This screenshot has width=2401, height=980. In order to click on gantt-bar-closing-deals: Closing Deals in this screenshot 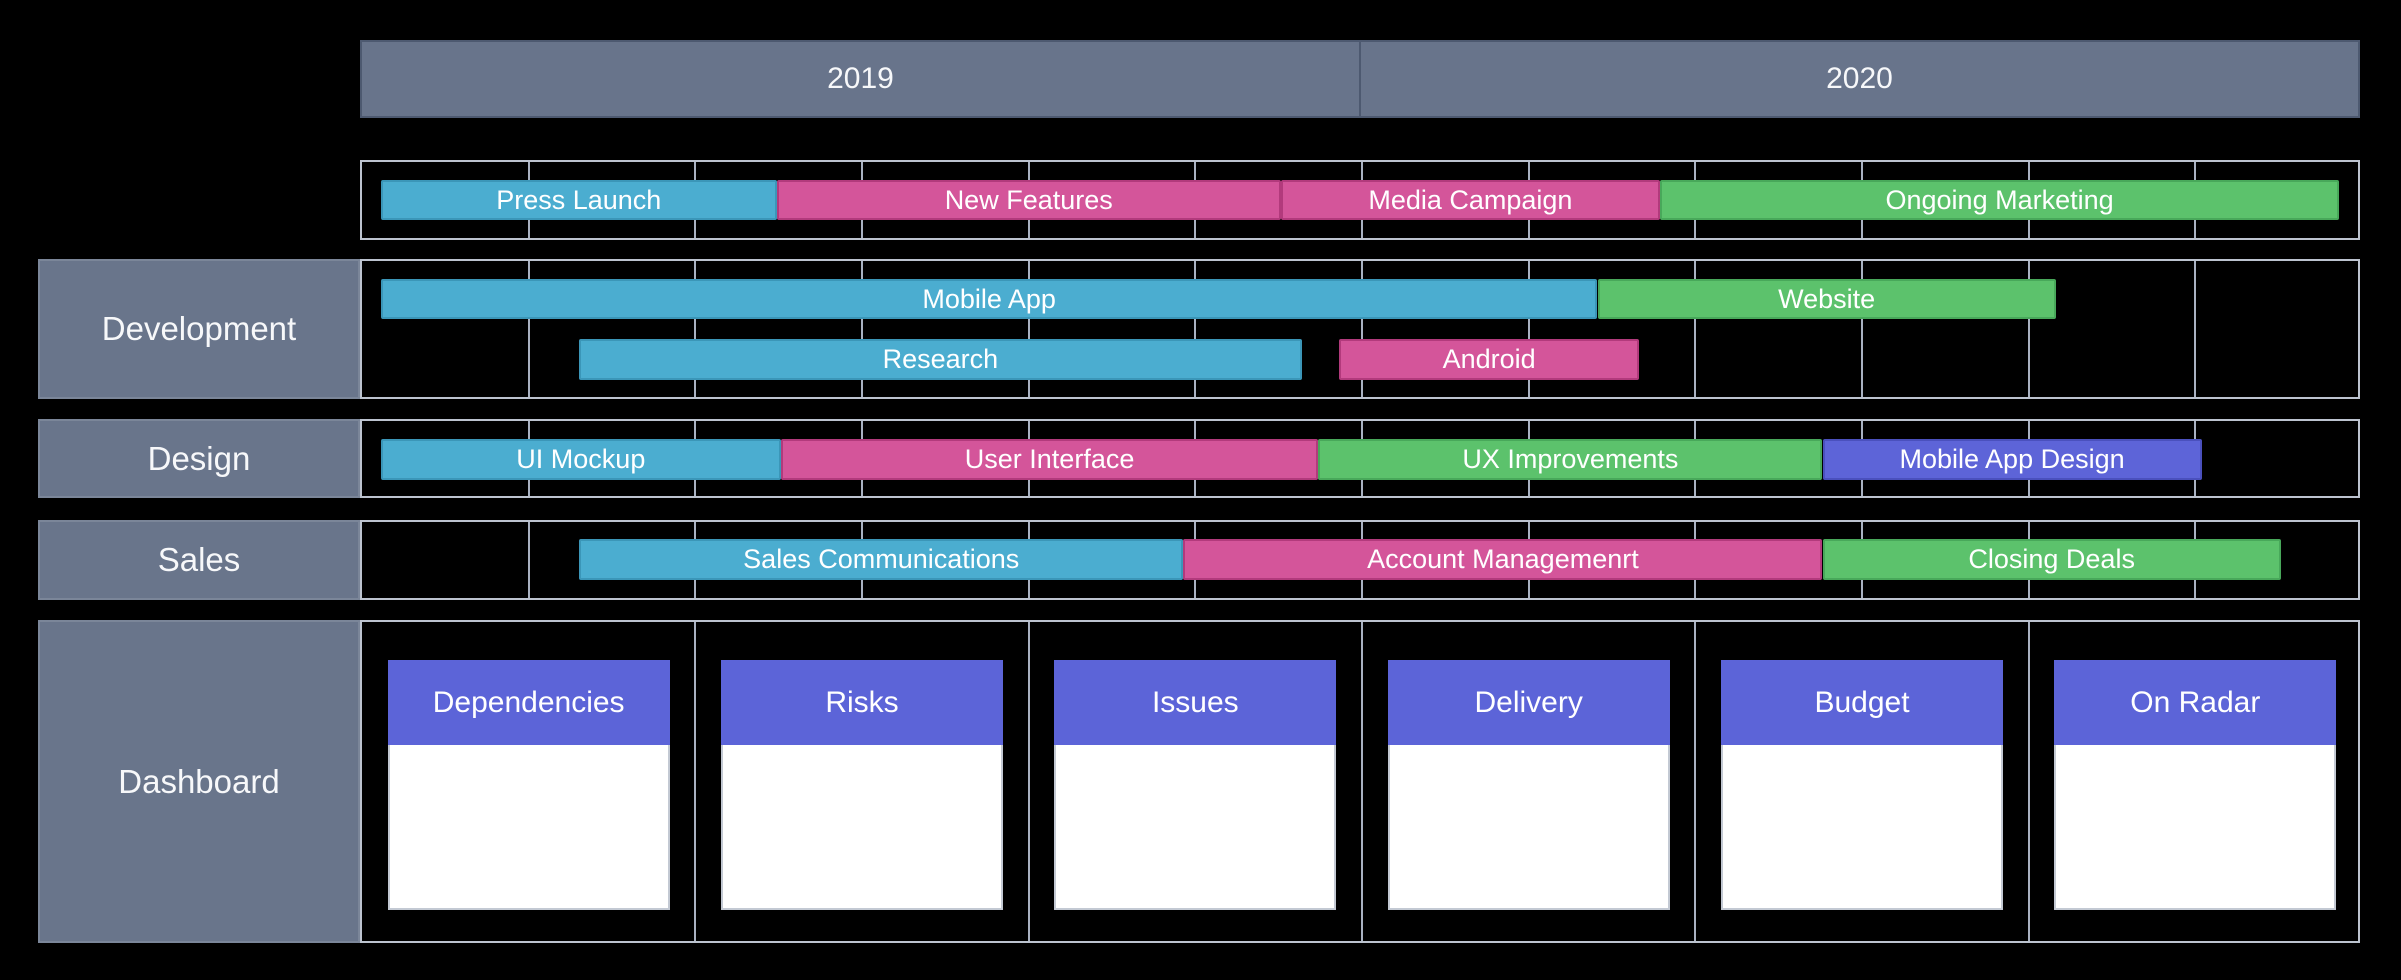, I will do `click(2051, 559)`.